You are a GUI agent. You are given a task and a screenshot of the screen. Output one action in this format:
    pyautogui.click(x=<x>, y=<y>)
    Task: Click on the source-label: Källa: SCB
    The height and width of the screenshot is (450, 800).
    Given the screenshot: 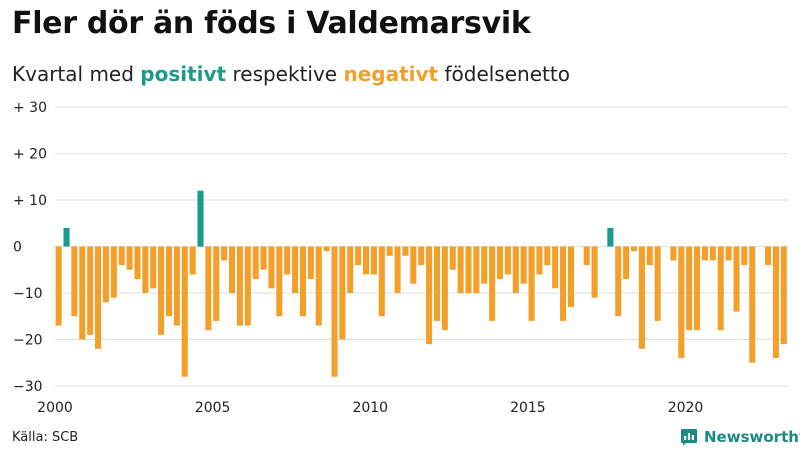 What is the action you would take?
    pyautogui.click(x=45, y=437)
    